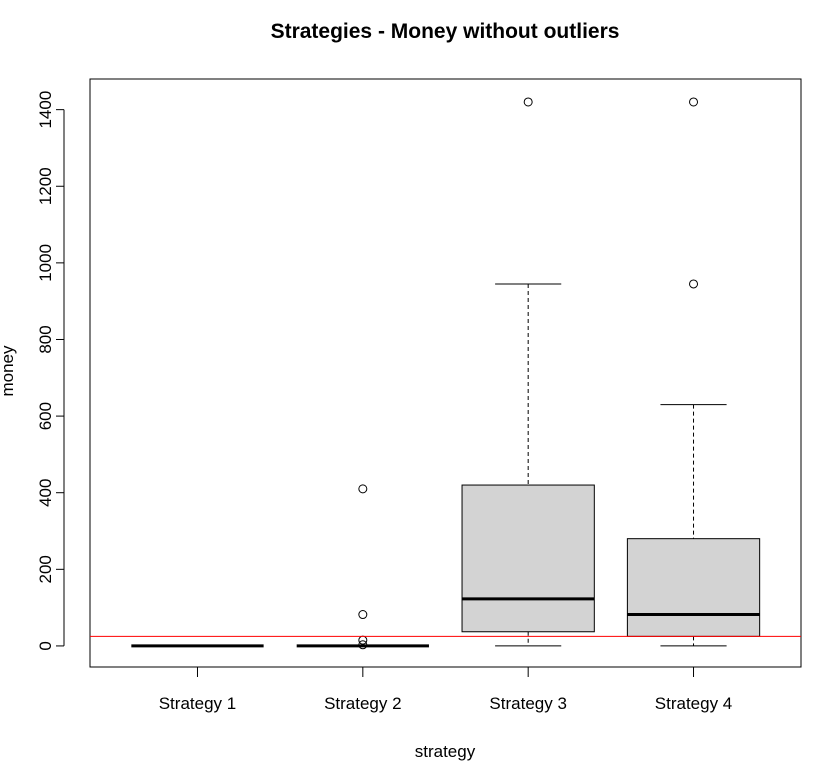 The width and height of the screenshot is (818, 772). Describe the element at coordinates (45, 339) in the screenshot. I see `y-tick-label: 800` at that location.